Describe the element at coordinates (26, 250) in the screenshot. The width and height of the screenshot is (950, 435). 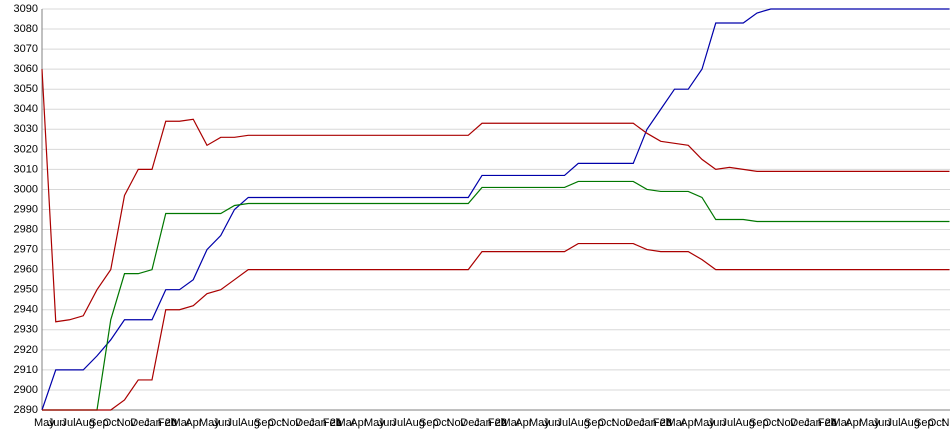
I see `y-tick-label: 2970` at that location.